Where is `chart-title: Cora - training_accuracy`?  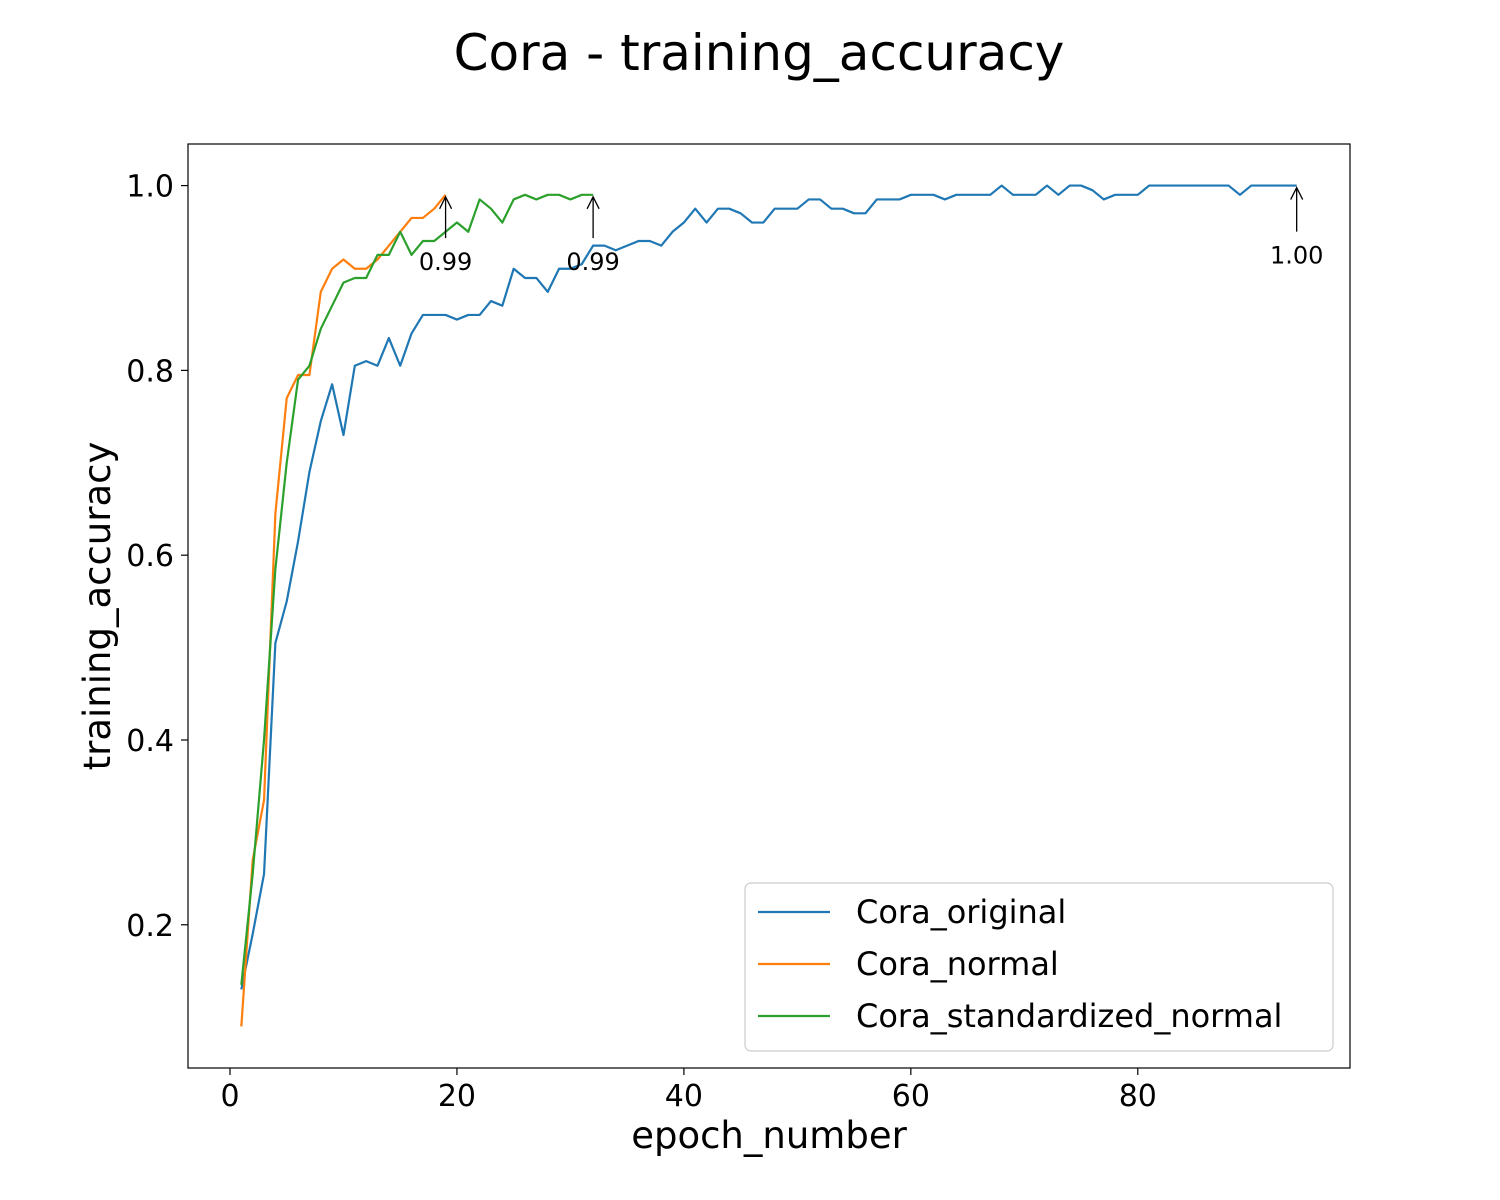
chart-title: Cora - training_accuracy is located at coordinates (759, 53).